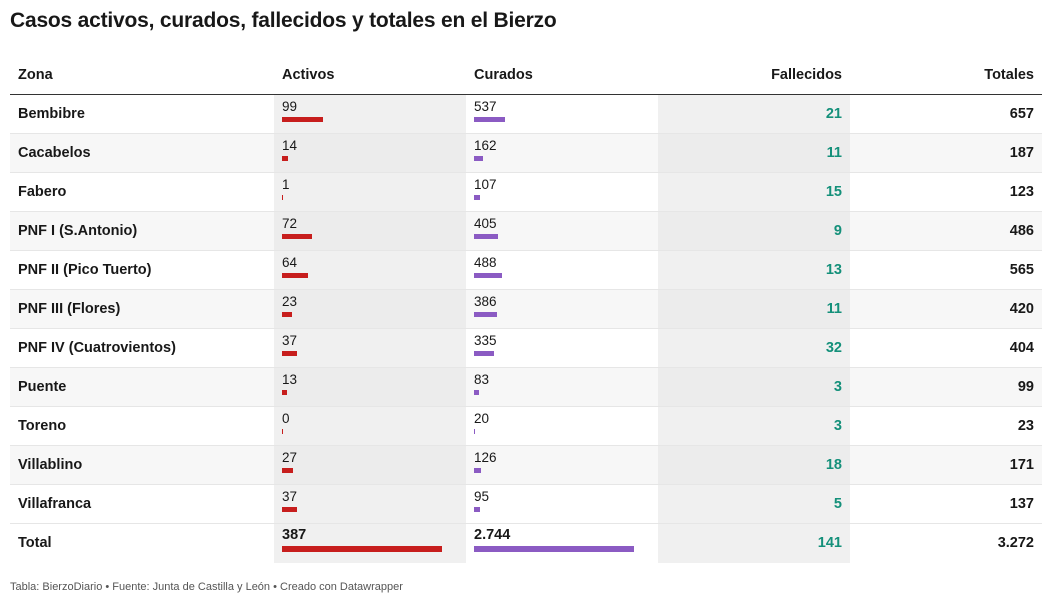 The height and width of the screenshot is (605, 1044). What do you see at coordinates (946, 387) in the screenshot?
I see `cell-totales: 99` at bounding box center [946, 387].